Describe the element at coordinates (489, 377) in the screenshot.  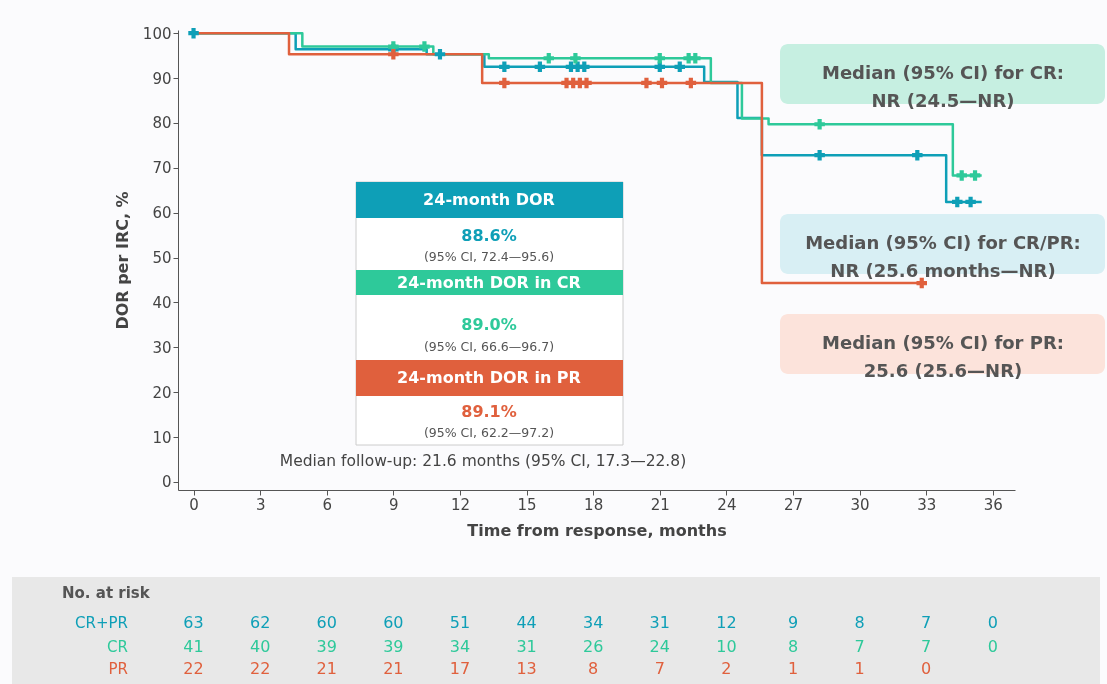
I see `annotation: 24-month DOR in PR` at that location.